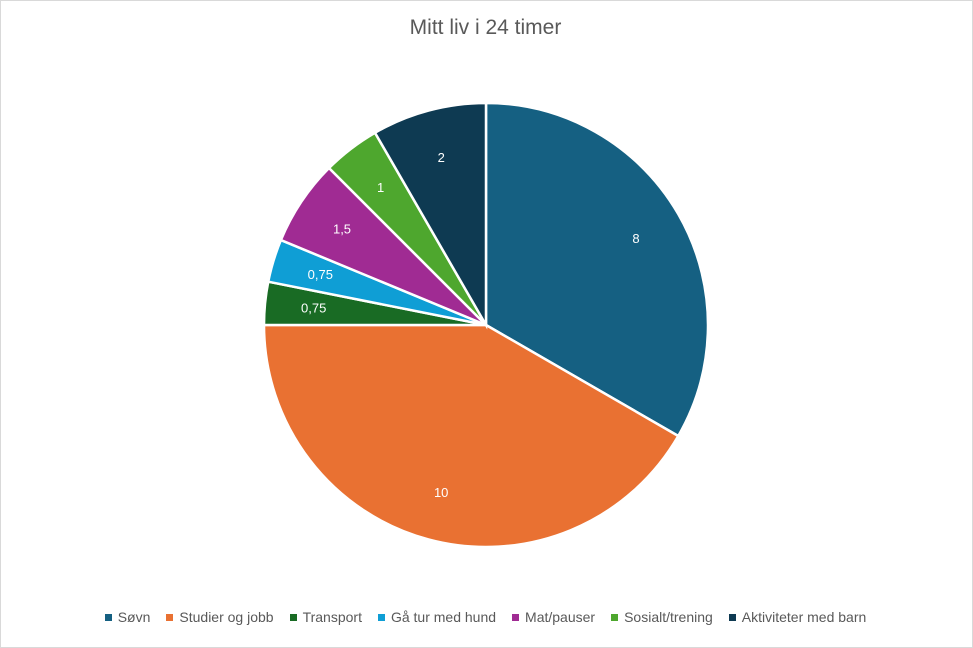  I want to click on legend-item: Sosialt/trening, so click(662, 617).